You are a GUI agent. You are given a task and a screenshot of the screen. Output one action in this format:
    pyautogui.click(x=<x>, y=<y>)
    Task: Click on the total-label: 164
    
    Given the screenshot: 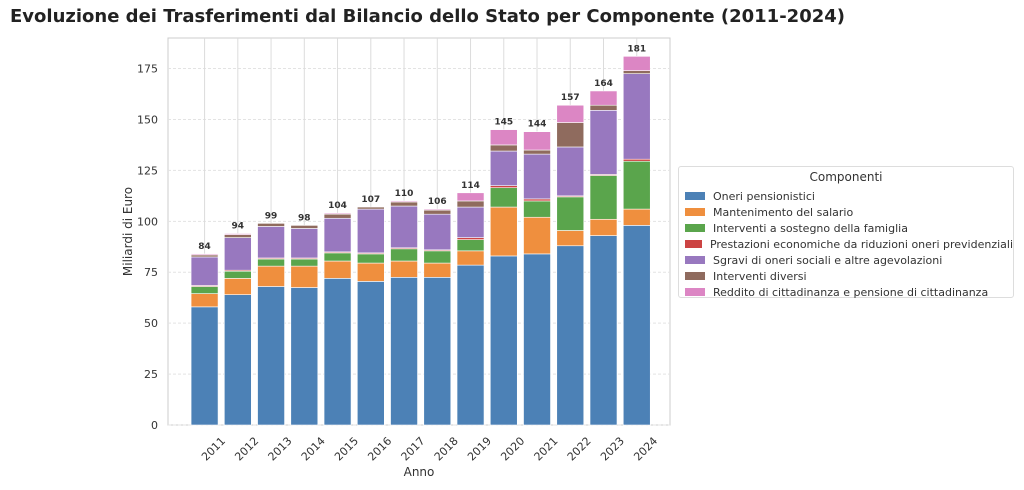 What is the action you would take?
    pyautogui.click(x=603, y=84)
    